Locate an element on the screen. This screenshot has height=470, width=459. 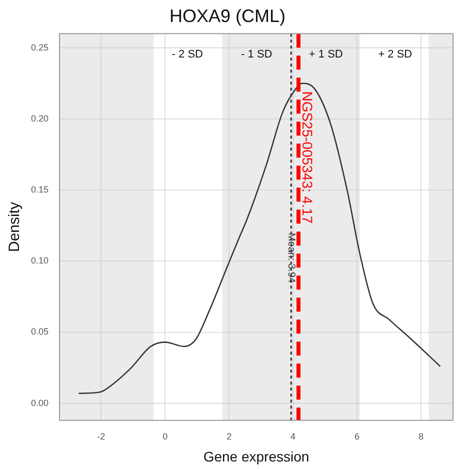
y-tick-label: 0.25 is located at coordinates (39, 47).